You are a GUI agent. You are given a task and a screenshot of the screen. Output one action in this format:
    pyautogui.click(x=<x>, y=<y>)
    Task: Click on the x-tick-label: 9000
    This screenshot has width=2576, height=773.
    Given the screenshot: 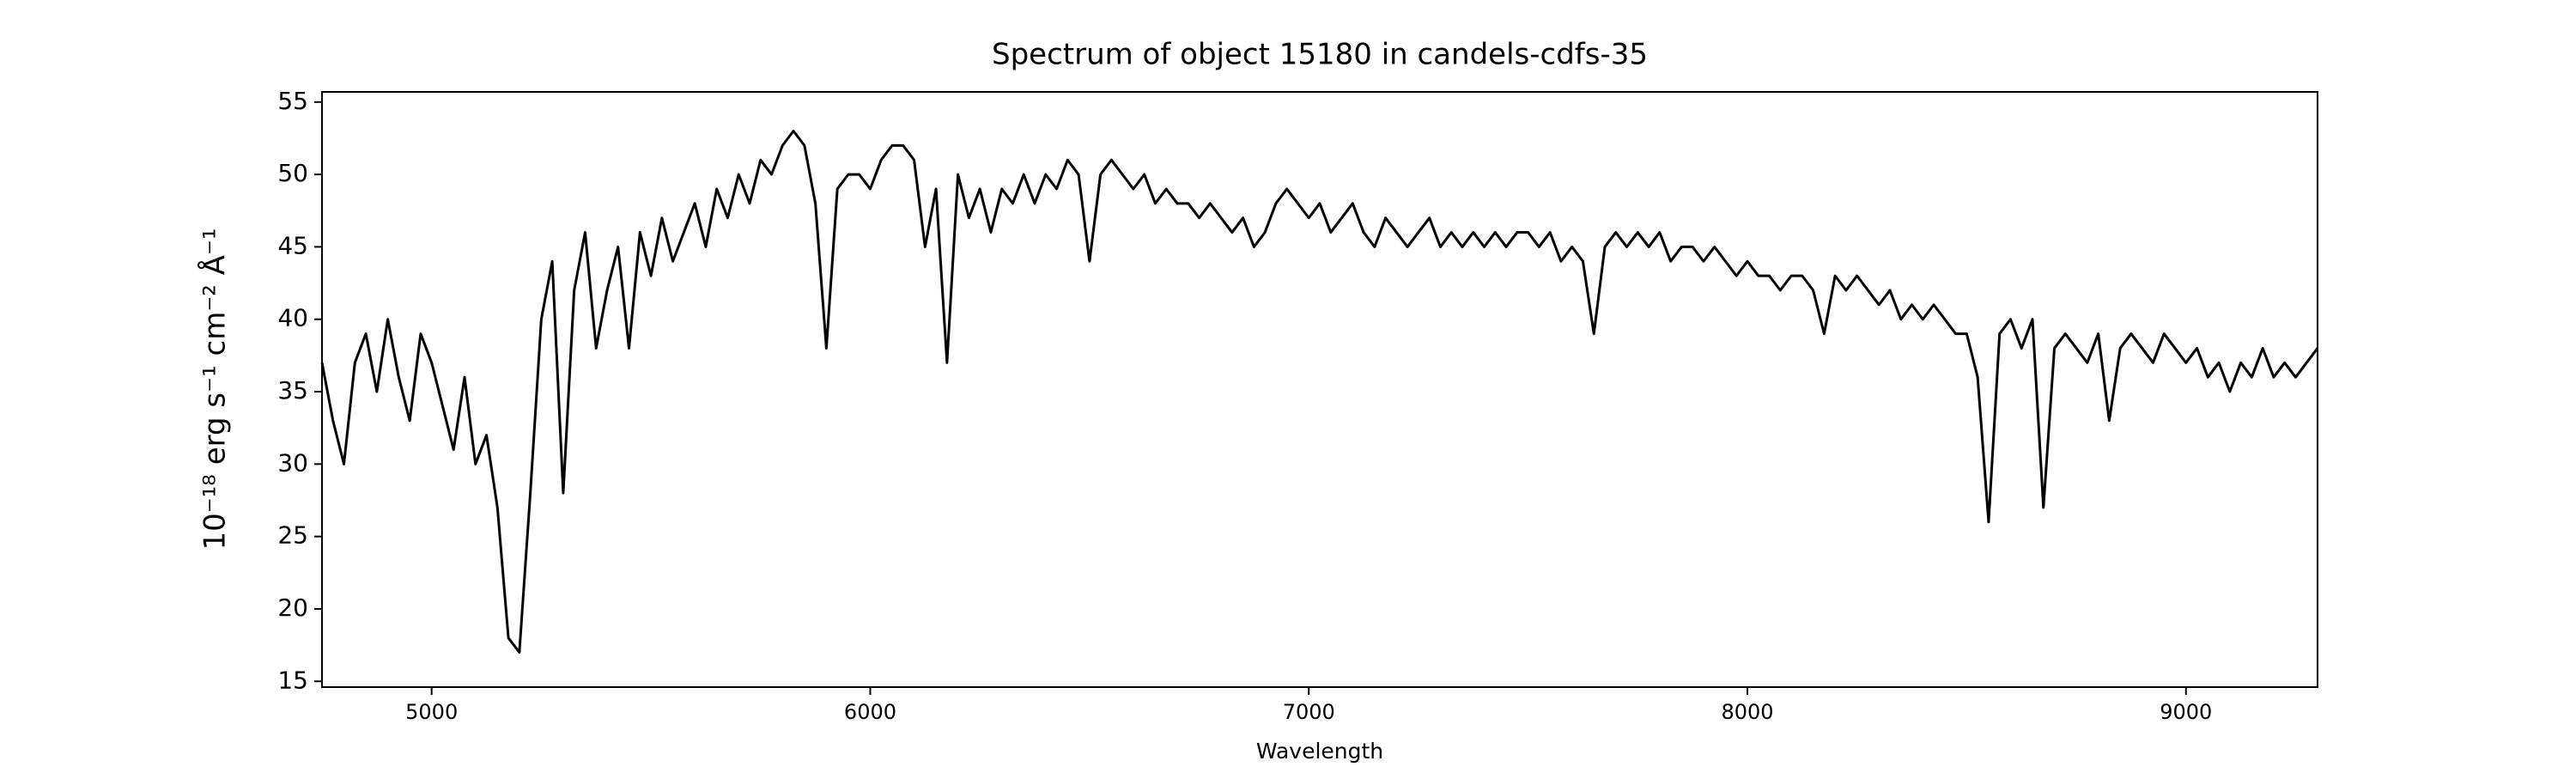 What is the action you would take?
    pyautogui.click(x=2186, y=712)
    